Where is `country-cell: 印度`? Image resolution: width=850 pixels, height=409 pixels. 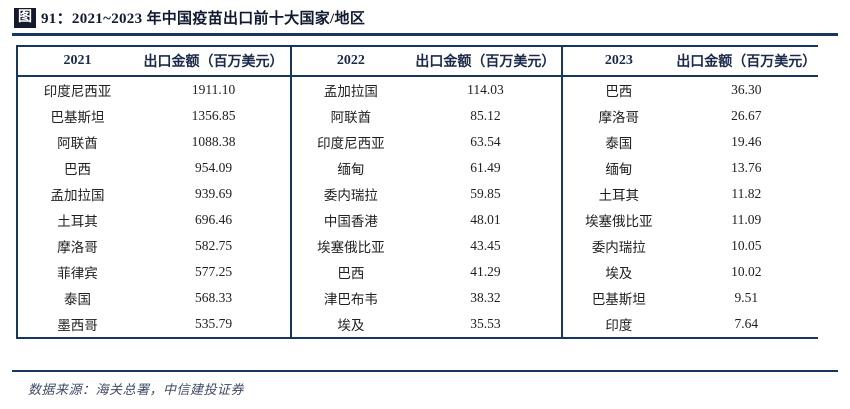 country-cell: 印度 is located at coordinates (619, 325).